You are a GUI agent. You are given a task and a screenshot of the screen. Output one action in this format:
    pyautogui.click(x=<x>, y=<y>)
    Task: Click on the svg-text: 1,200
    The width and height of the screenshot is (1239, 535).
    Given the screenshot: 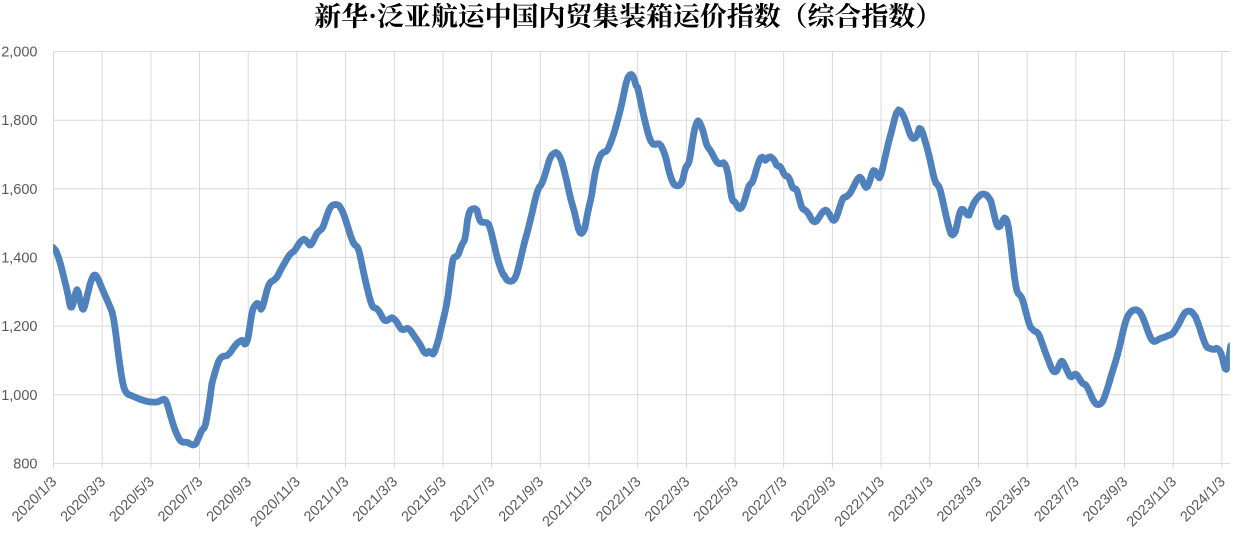 What is the action you would take?
    pyautogui.click(x=19, y=327)
    